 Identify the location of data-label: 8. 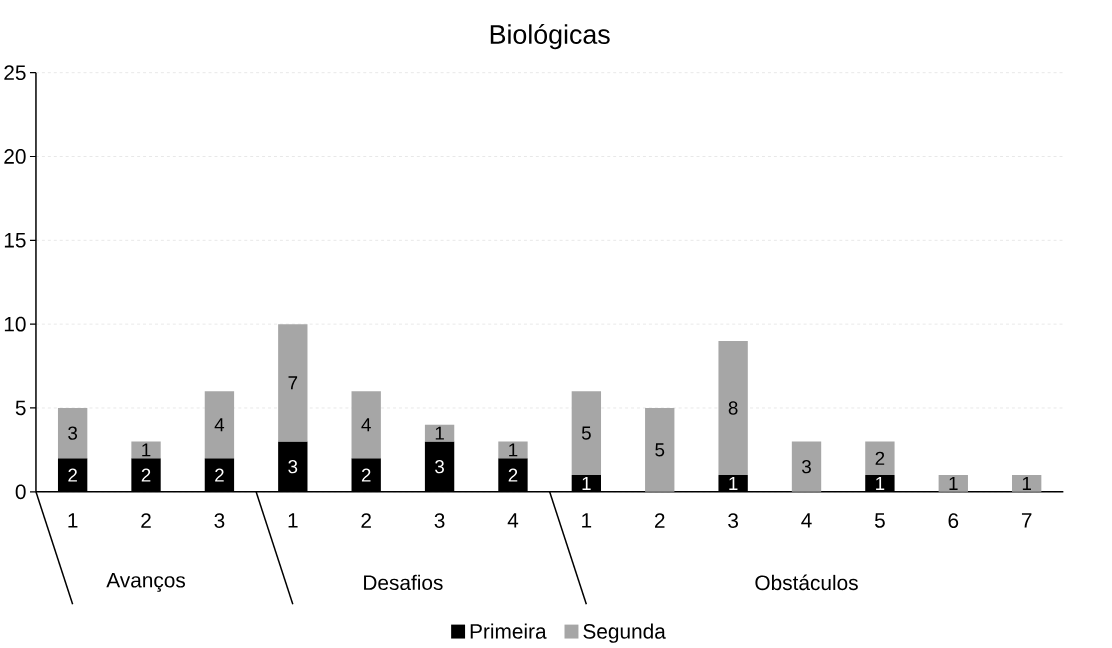
(733, 408).